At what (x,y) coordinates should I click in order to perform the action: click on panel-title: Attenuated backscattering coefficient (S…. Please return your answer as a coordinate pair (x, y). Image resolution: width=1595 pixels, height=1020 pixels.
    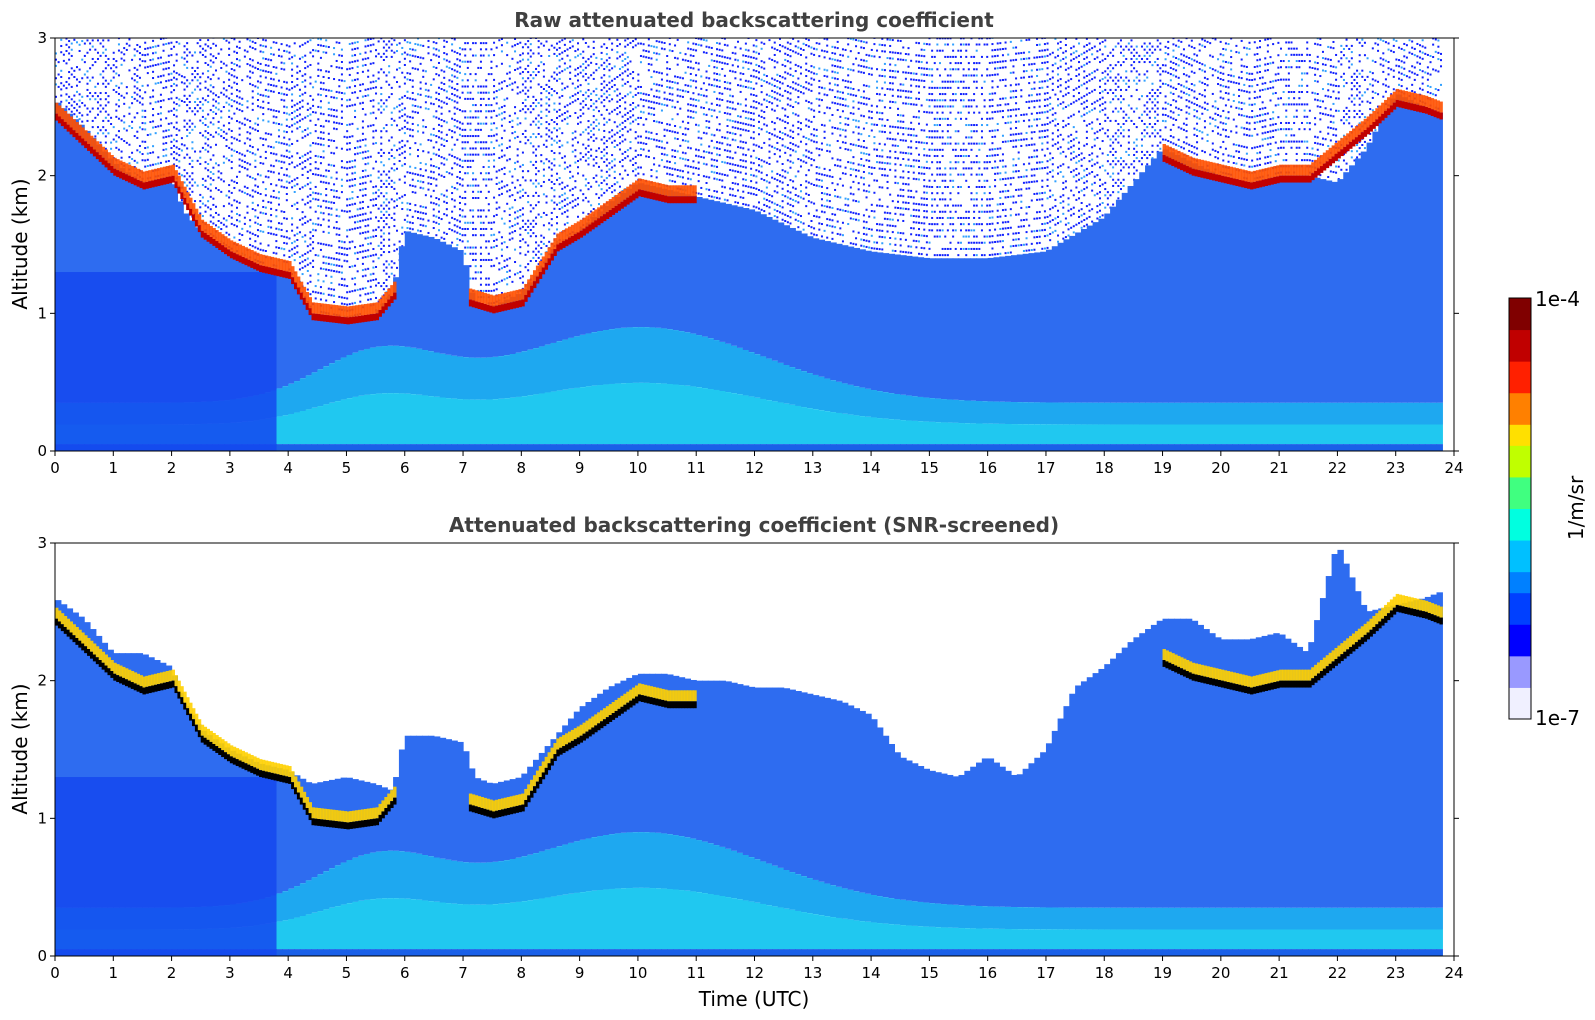
    Looking at the image, I should click on (754, 525).